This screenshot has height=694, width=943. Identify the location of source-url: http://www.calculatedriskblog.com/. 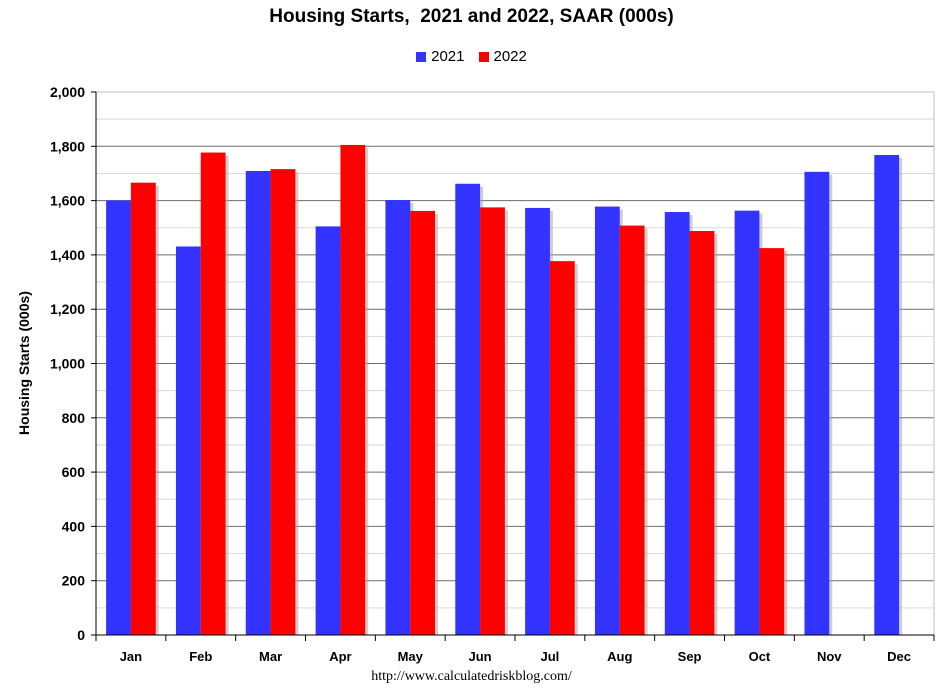
(471, 676).